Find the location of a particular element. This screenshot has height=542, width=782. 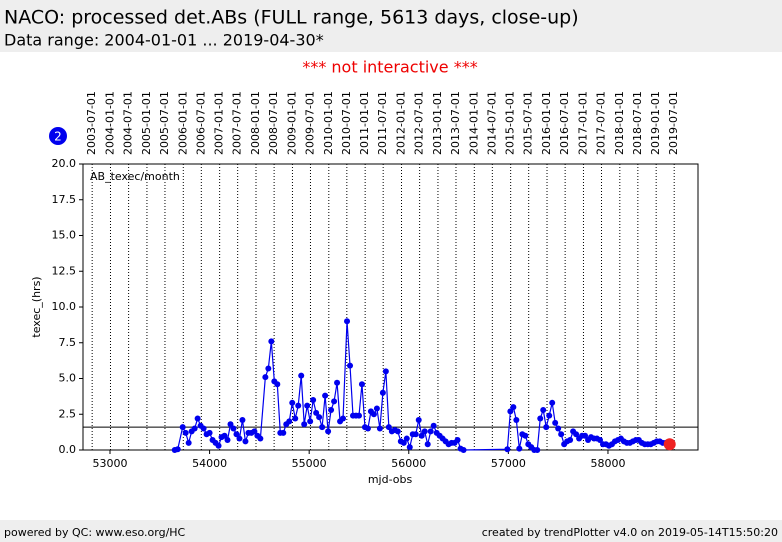

top-tick-label: 2014-01-01 is located at coordinates (473, 123).